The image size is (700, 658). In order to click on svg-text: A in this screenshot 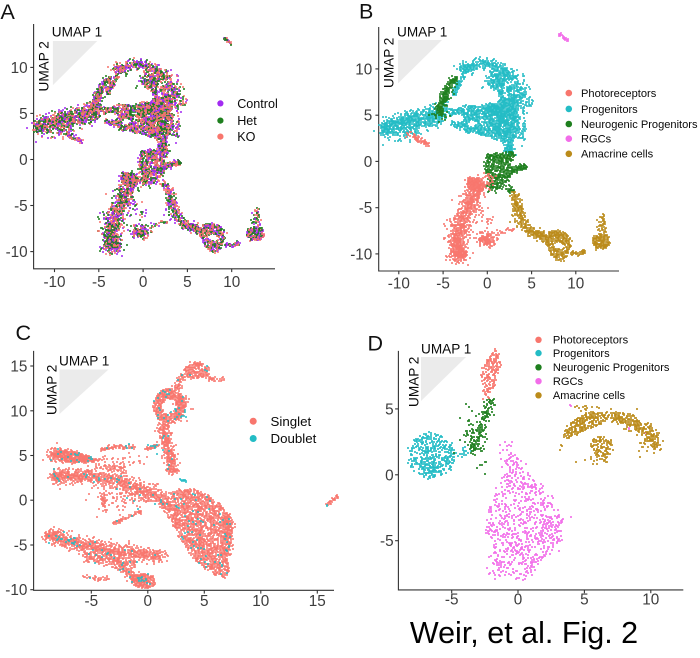, I will do `click(8, 12)`.